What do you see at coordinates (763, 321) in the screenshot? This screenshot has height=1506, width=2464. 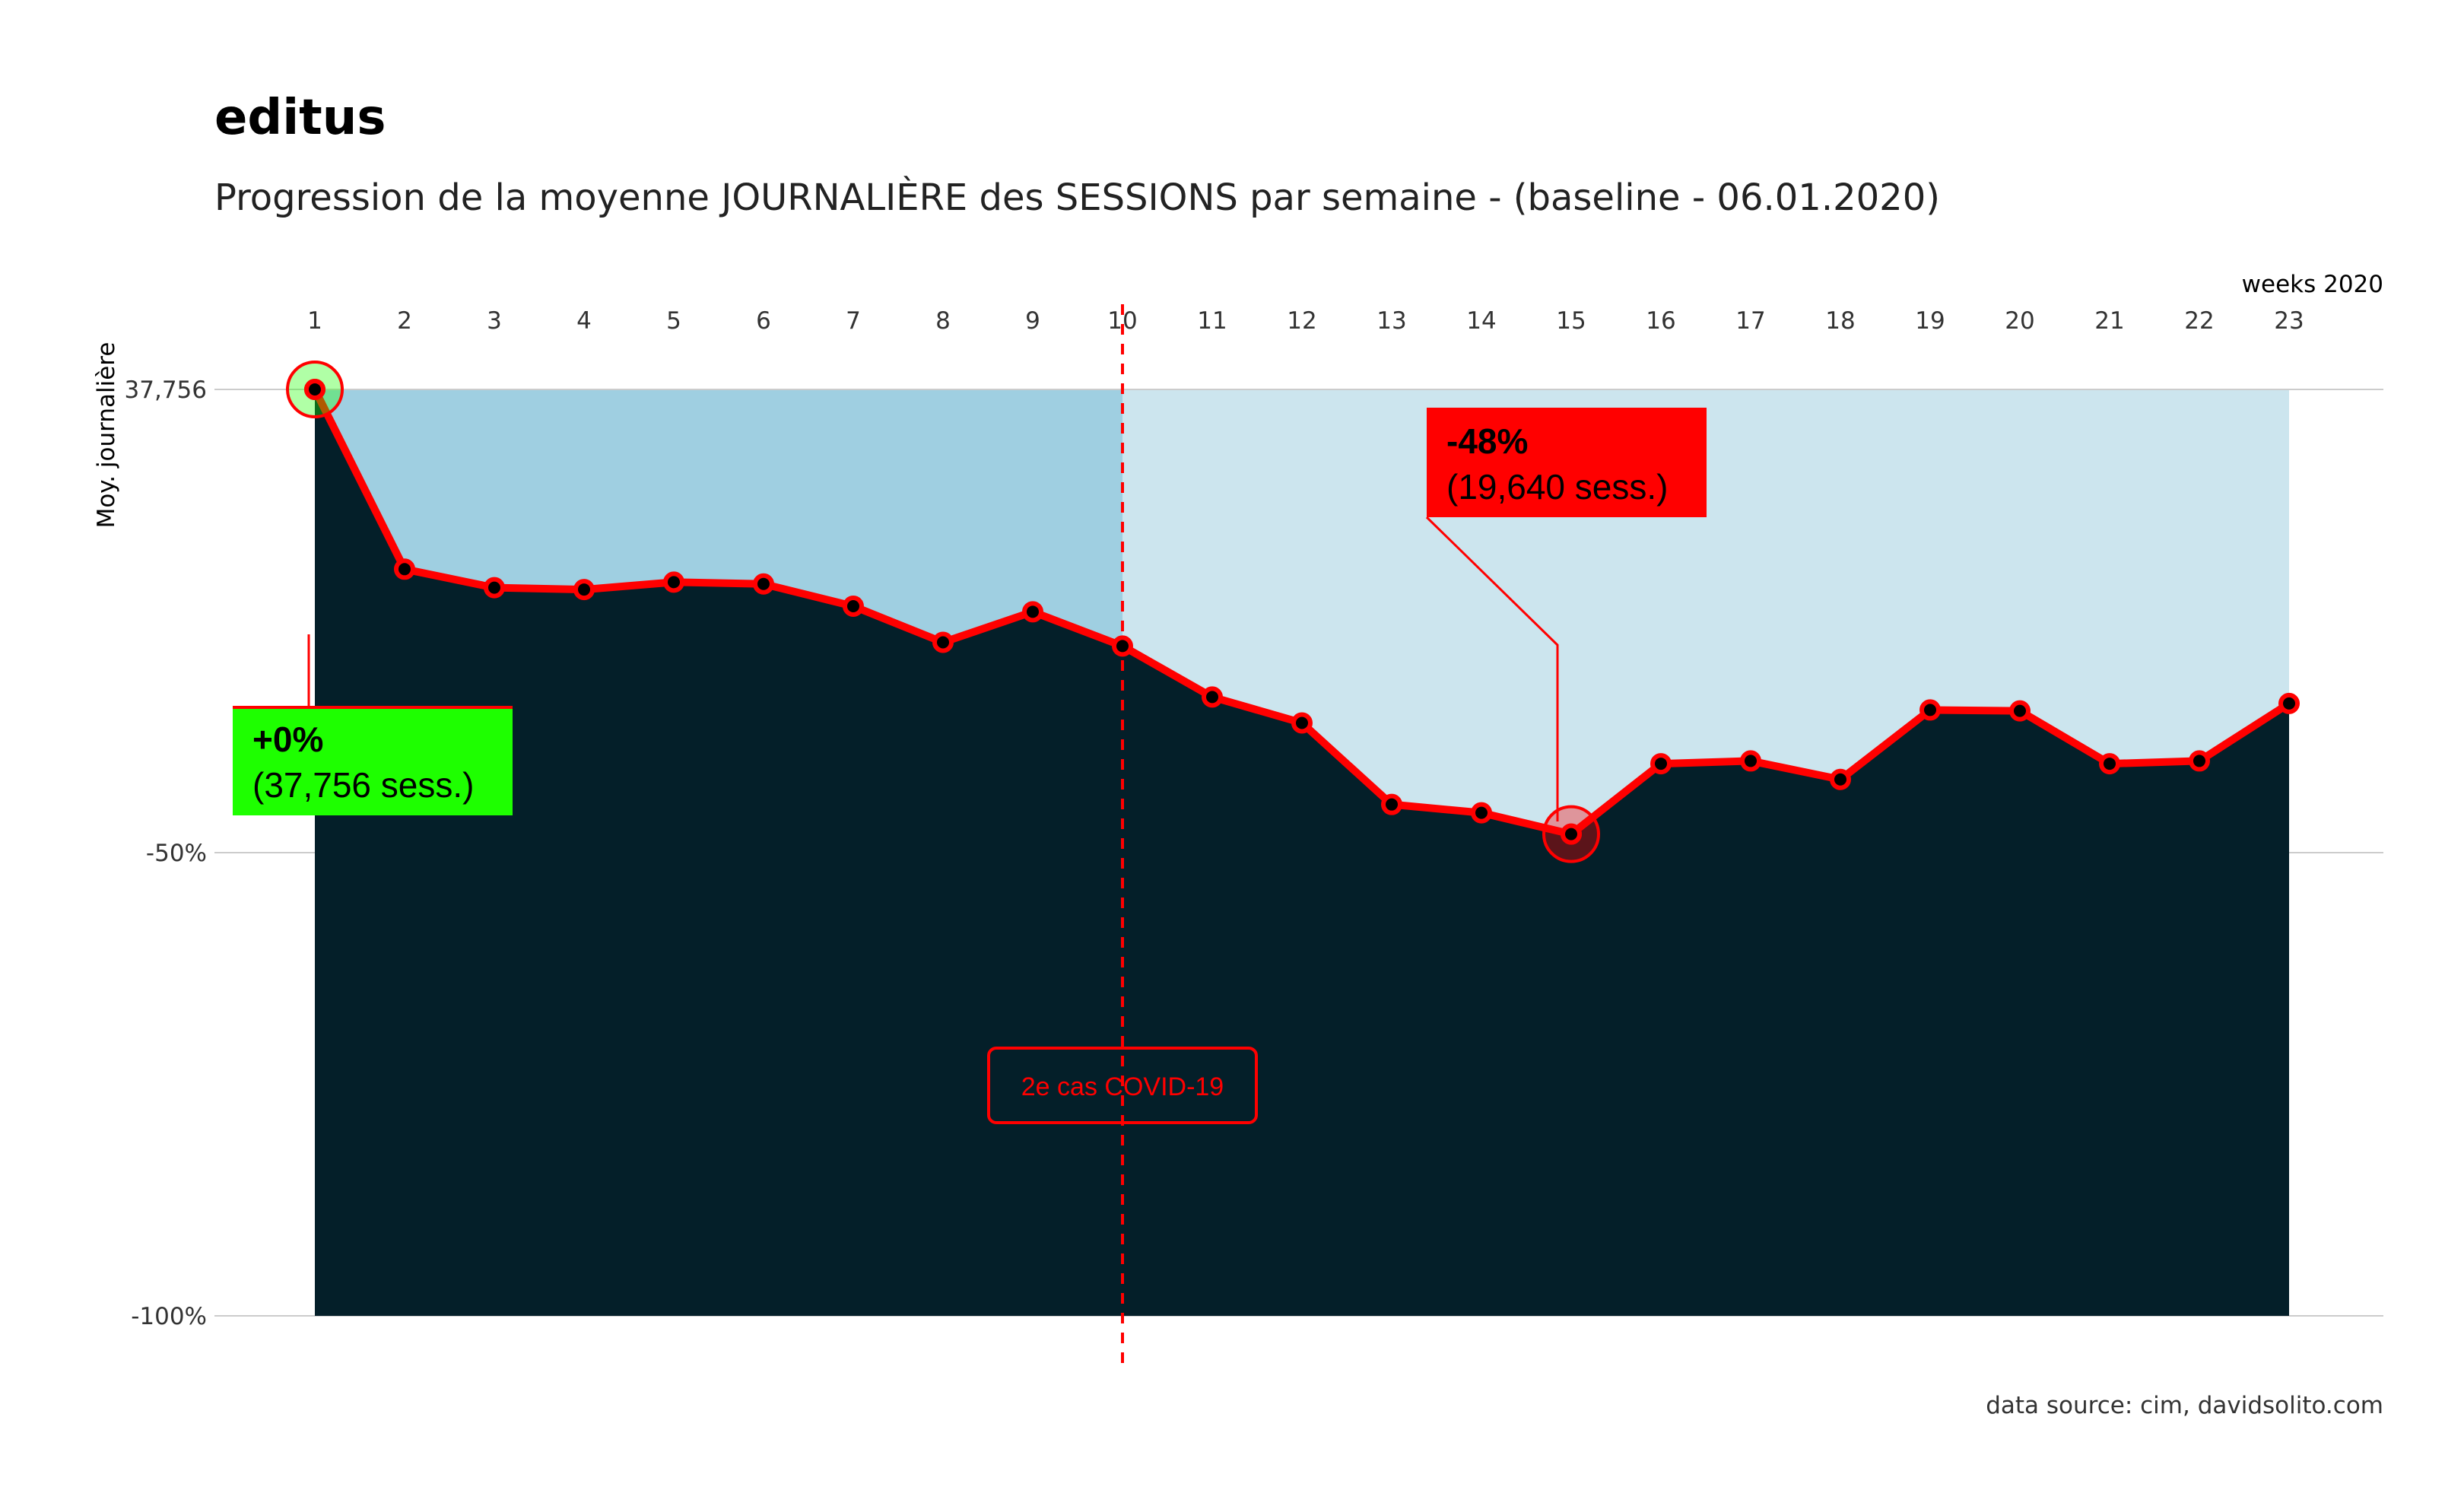 I see `x-tick-label: 6` at bounding box center [763, 321].